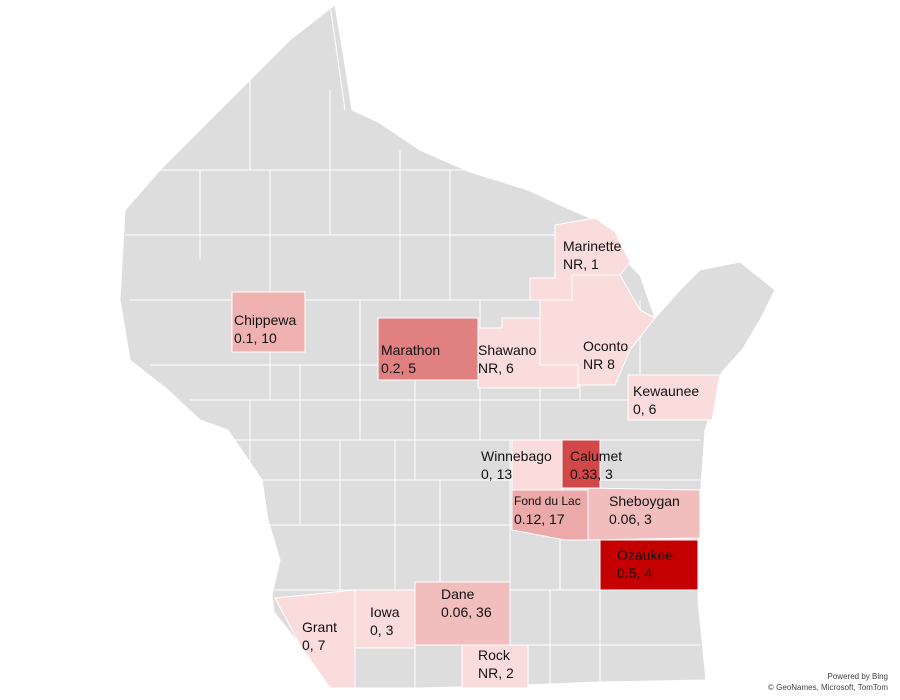 The width and height of the screenshot is (900, 700). I want to click on county-value: 0.06, 36, so click(466, 612).